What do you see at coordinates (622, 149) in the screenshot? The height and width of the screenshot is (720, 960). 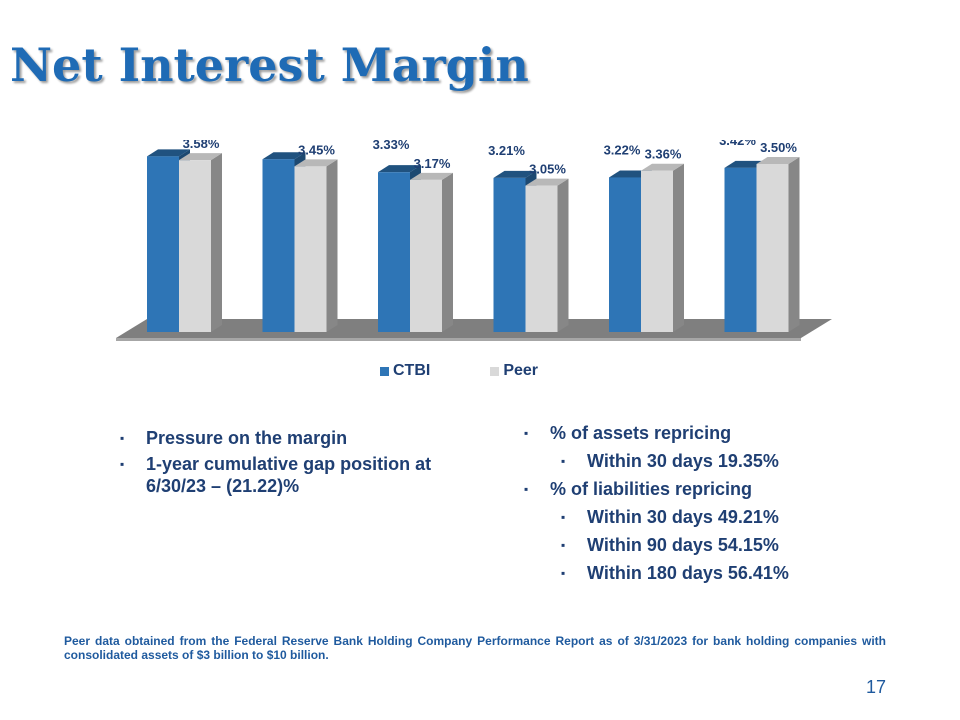 I see `data-label-ctbi-5: 3.22%` at bounding box center [622, 149].